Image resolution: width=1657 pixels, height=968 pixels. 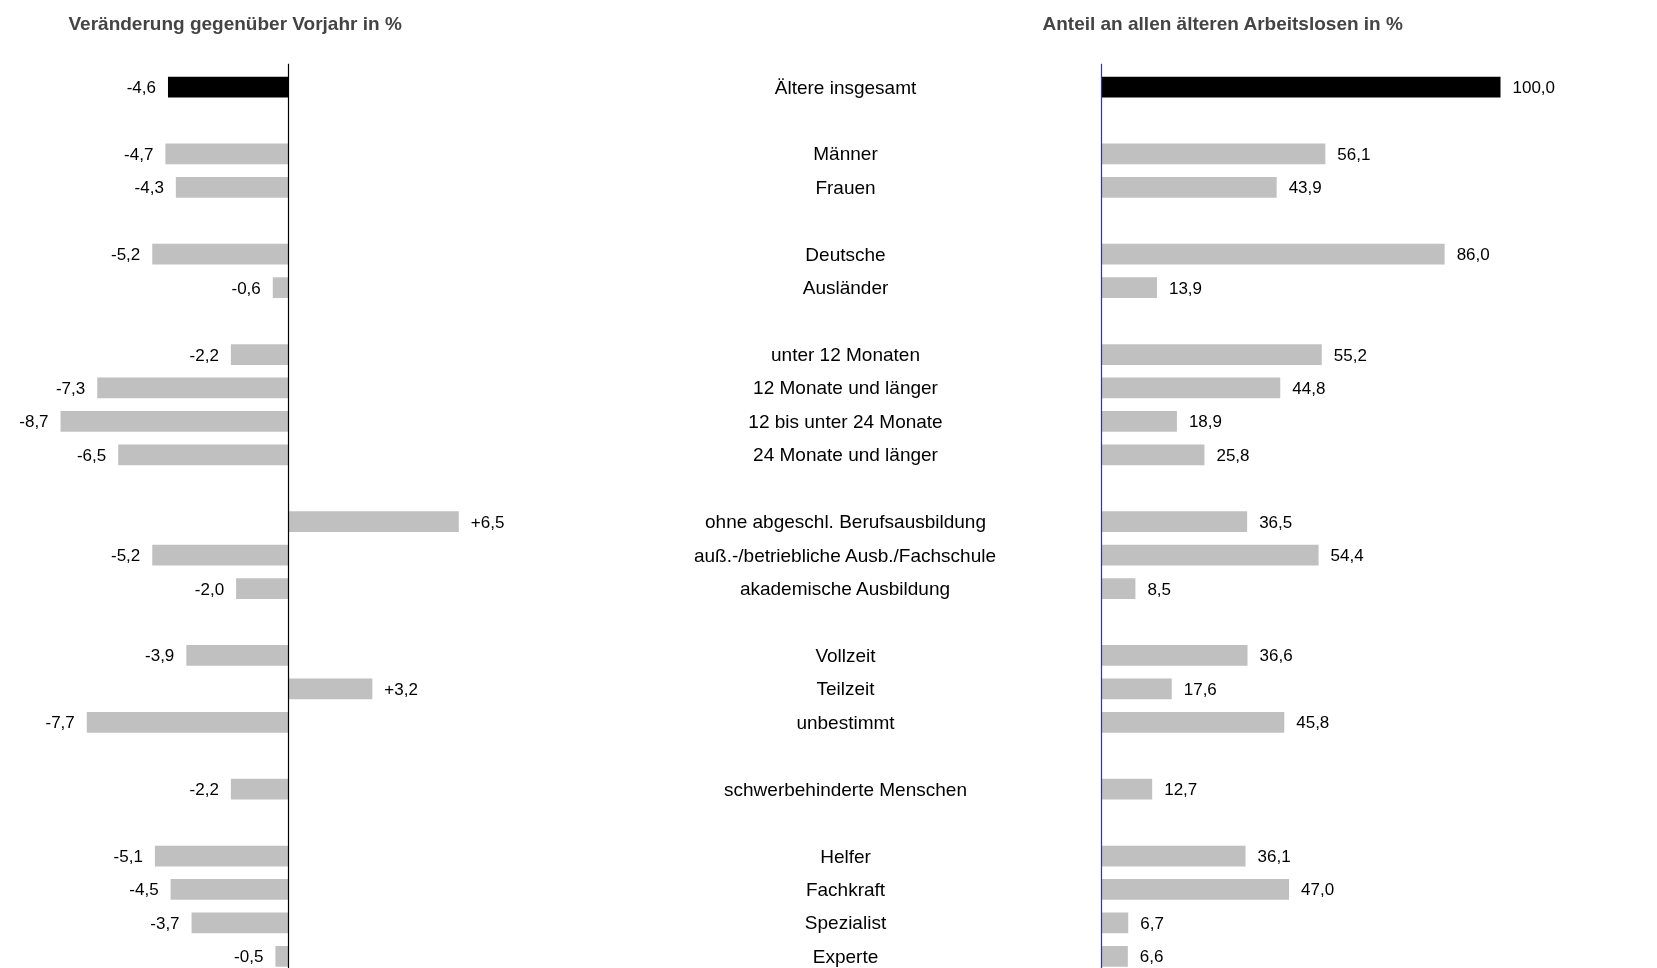 What do you see at coordinates (1305, 188) in the screenshot?
I see `data-label: 43,9` at bounding box center [1305, 188].